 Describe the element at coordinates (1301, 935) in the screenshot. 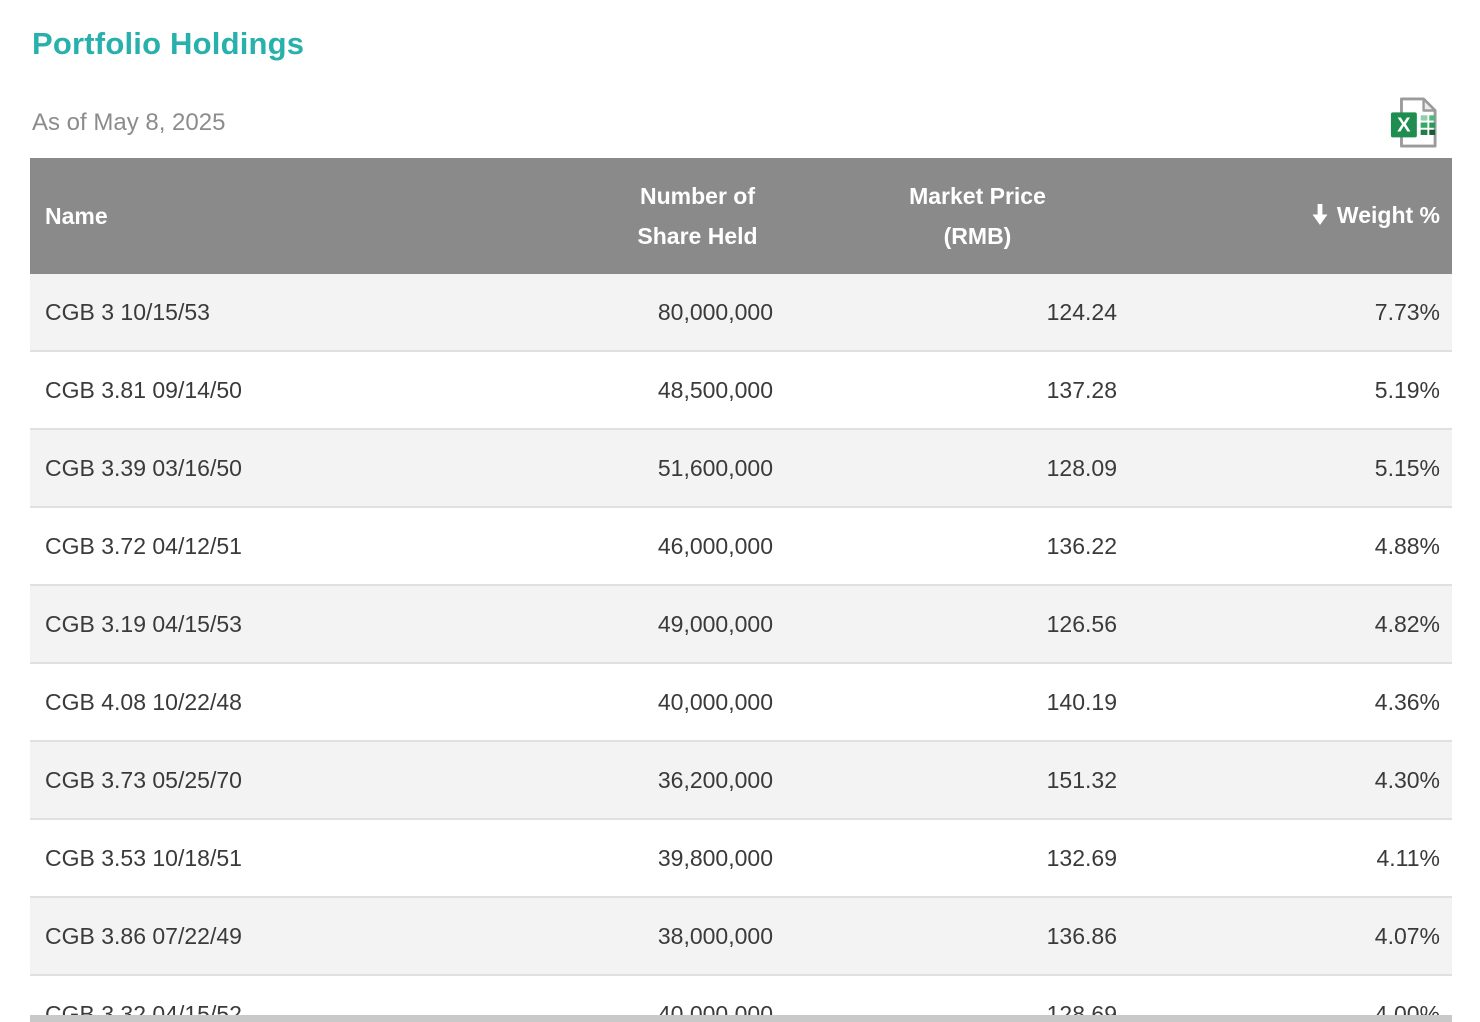

I see `holding-weight: 4.07%` at that location.